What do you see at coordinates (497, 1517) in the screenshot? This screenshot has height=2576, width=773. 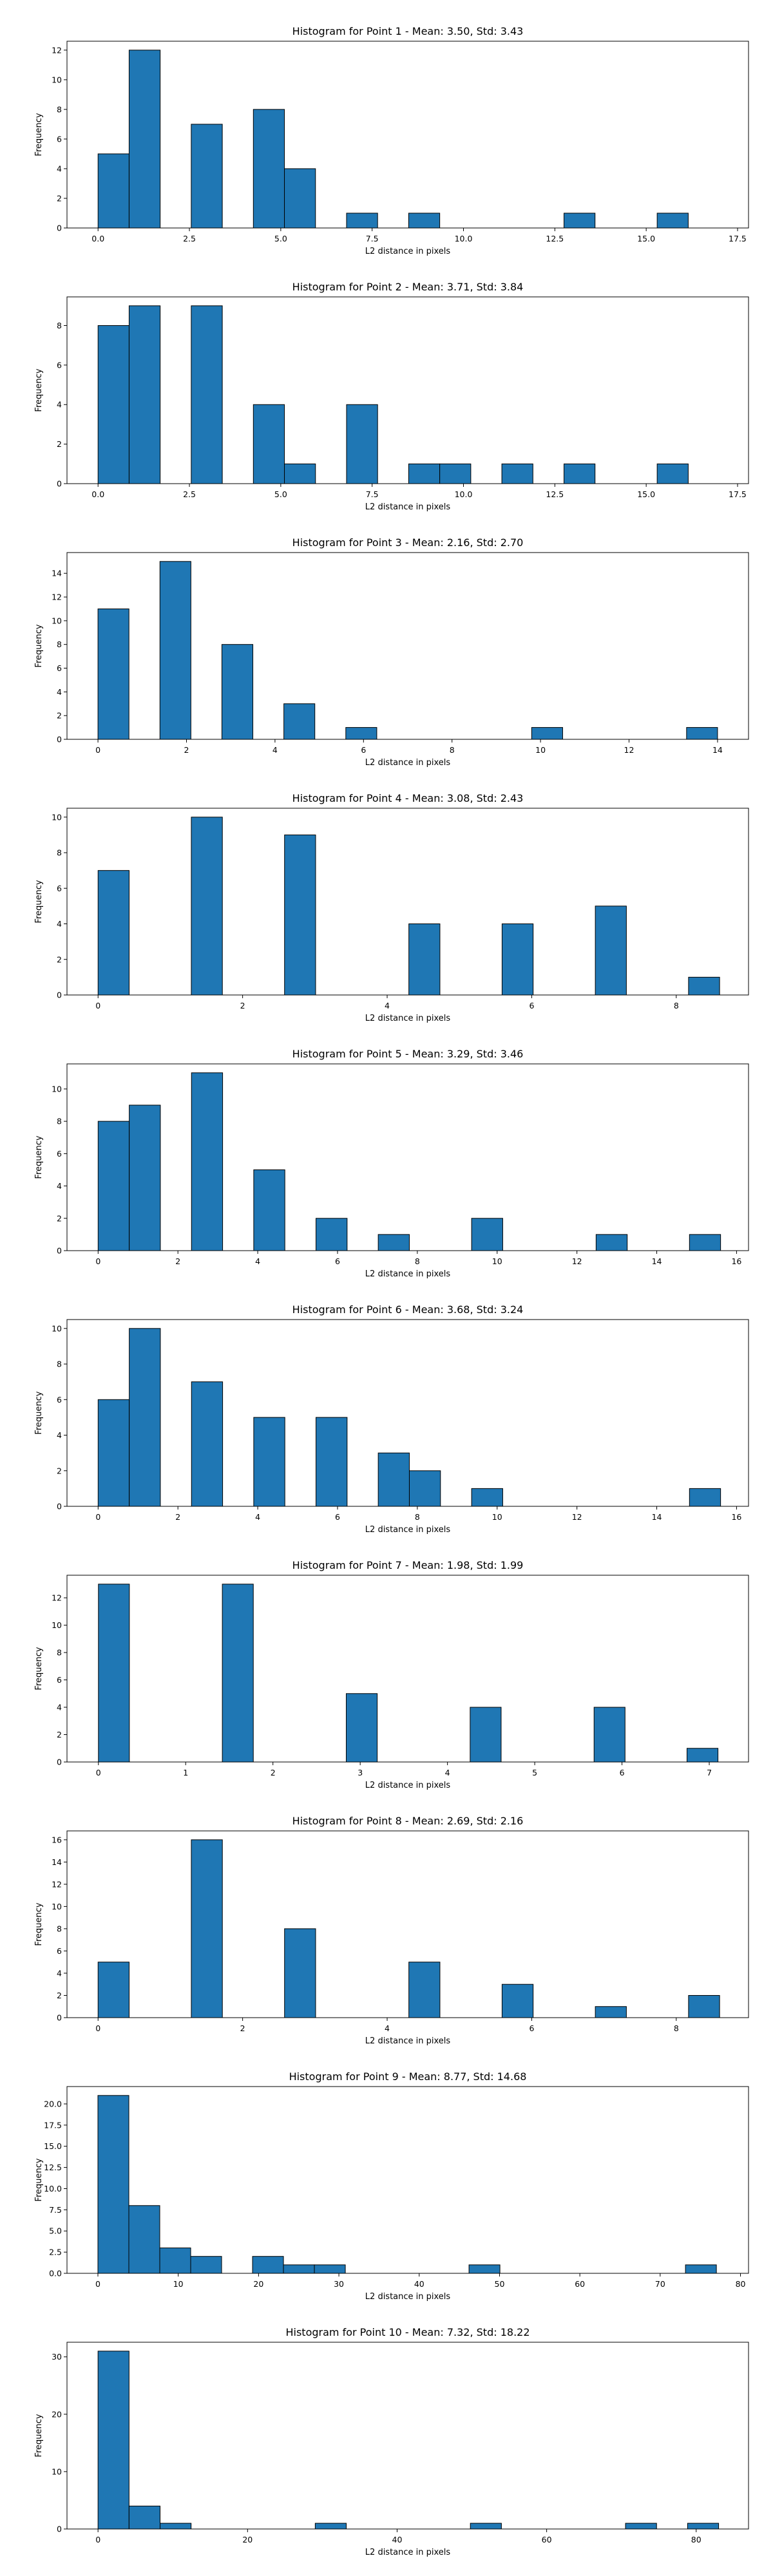 I see `x-tick-label: 10` at bounding box center [497, 1517].